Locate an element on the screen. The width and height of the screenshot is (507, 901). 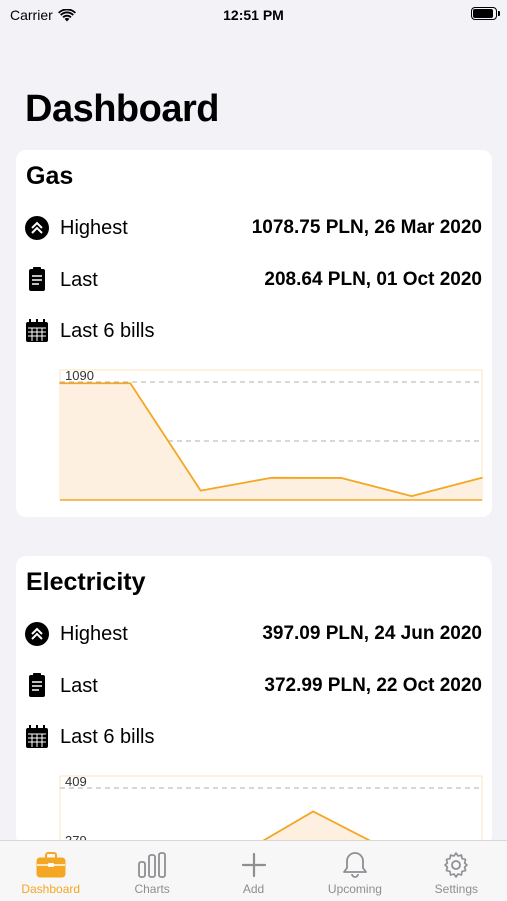
tab-upcoming-label: Upcoming is located at coordinates (354, 889).